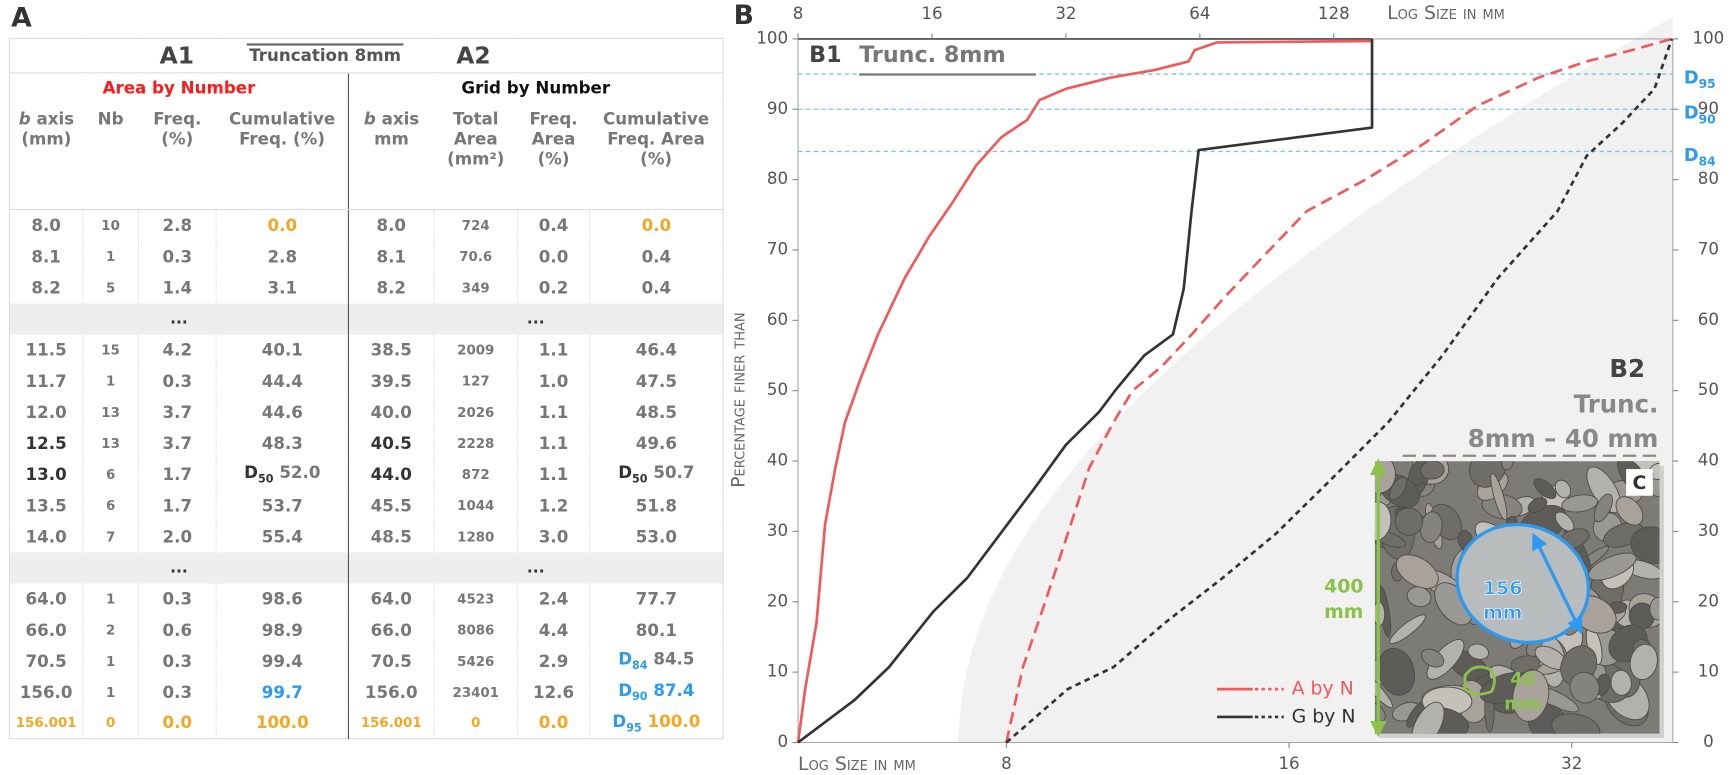 The width and height of the screenshot is (1734, 775). I want to click on table-cell: 1280, so click(475, 536).